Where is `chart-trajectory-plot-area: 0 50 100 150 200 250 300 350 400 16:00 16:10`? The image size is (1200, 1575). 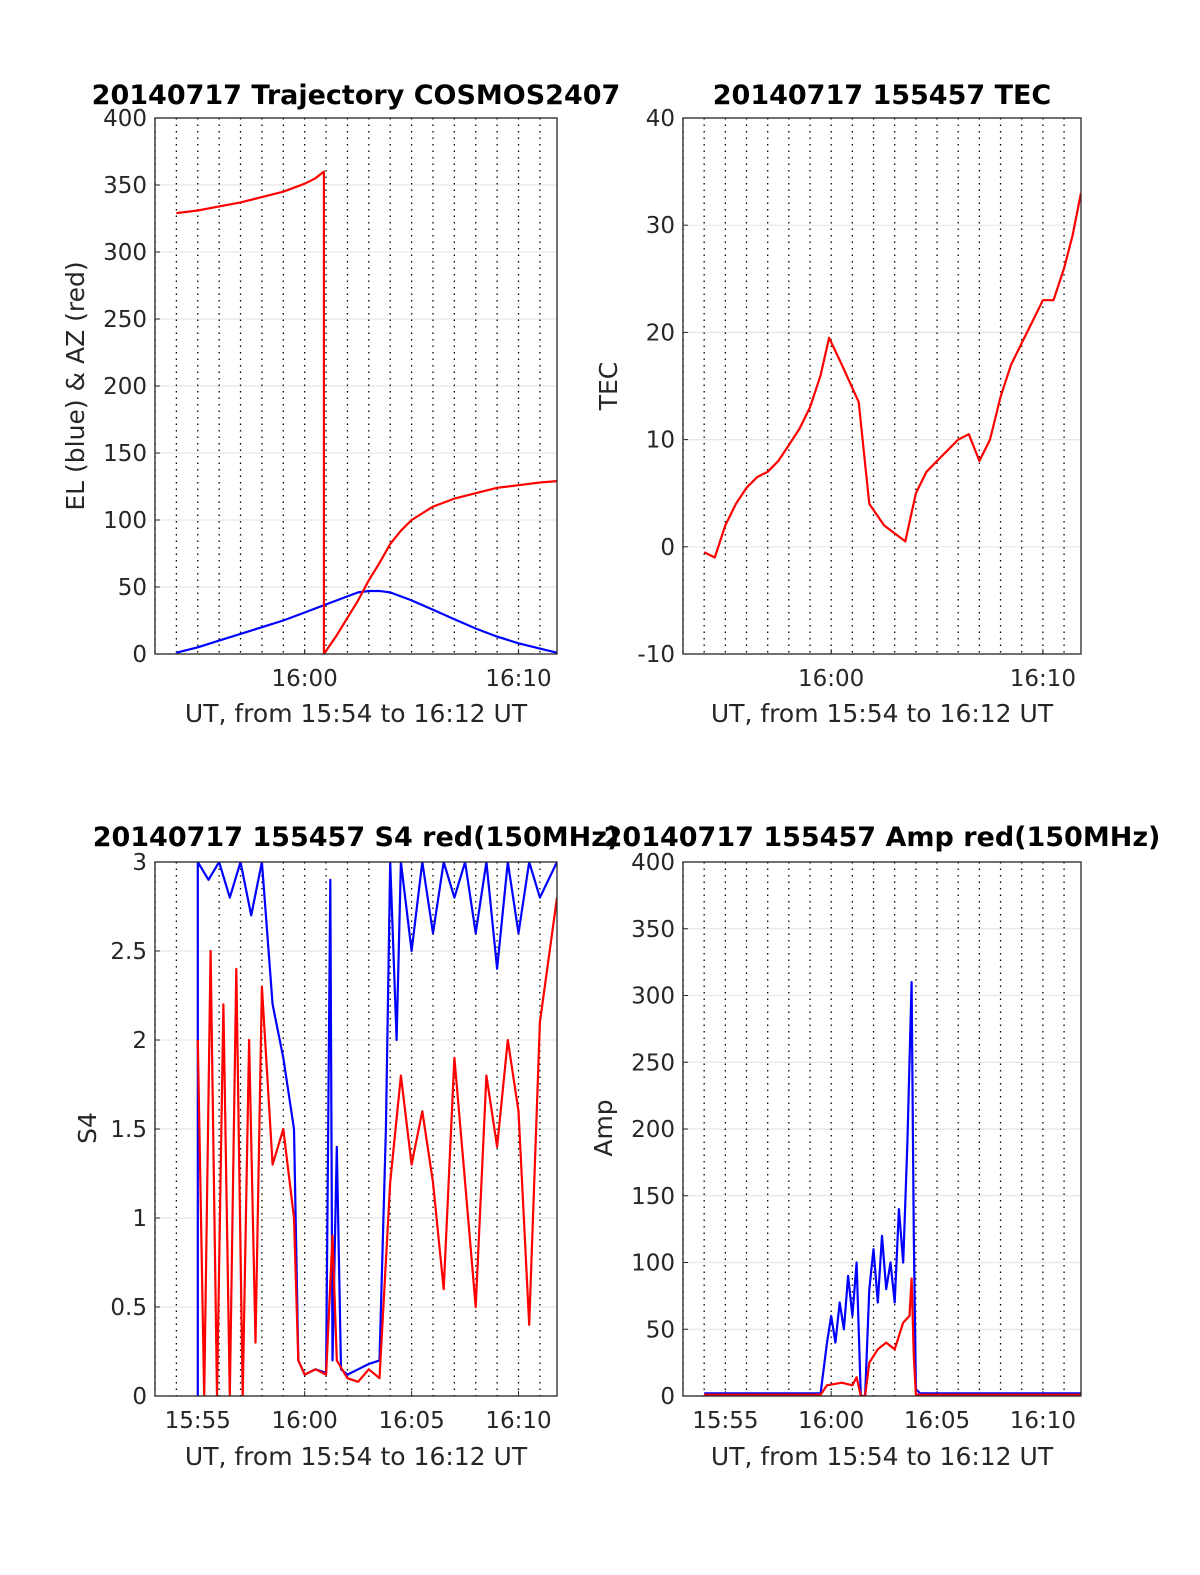
chart-trajectory-plot-area: 0 50 100 150 200 250 300 350 400 16:00 16:10 is located at coordinates (330, 399).